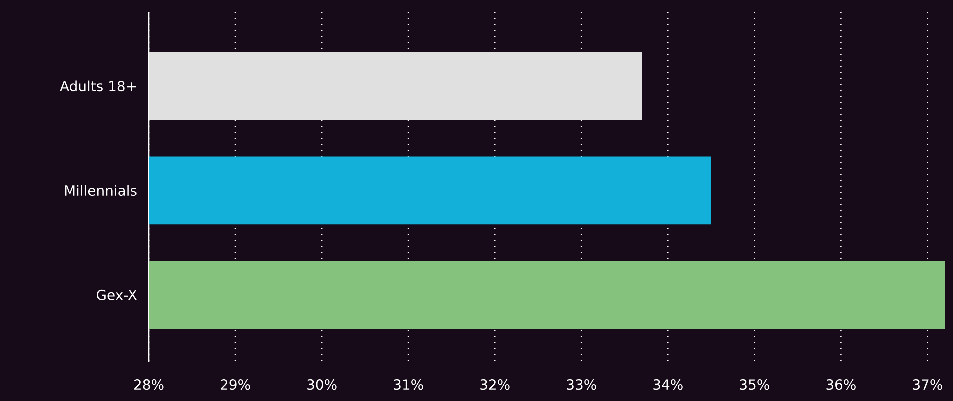  Describe the element at coordinates (668, 385) in the screenshot. I see `x-tick-label: 34%` at that location.